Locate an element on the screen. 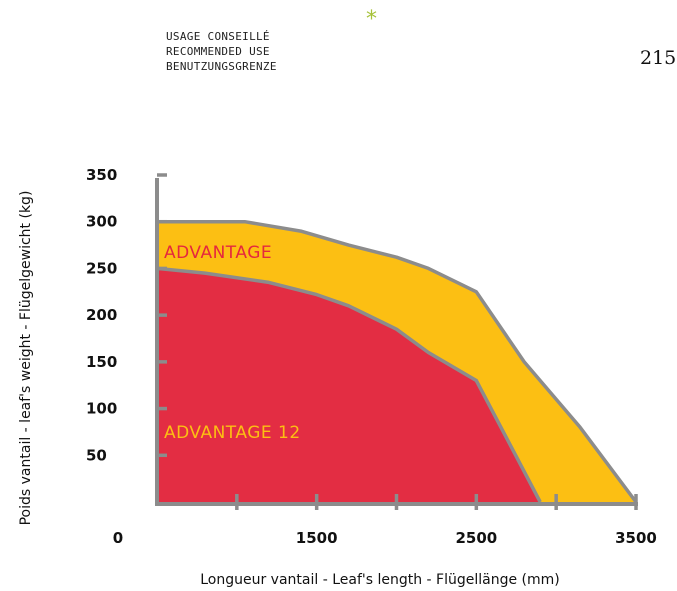  header-line-en: RECOMMENDED USE is located at coordinates (218, 51).